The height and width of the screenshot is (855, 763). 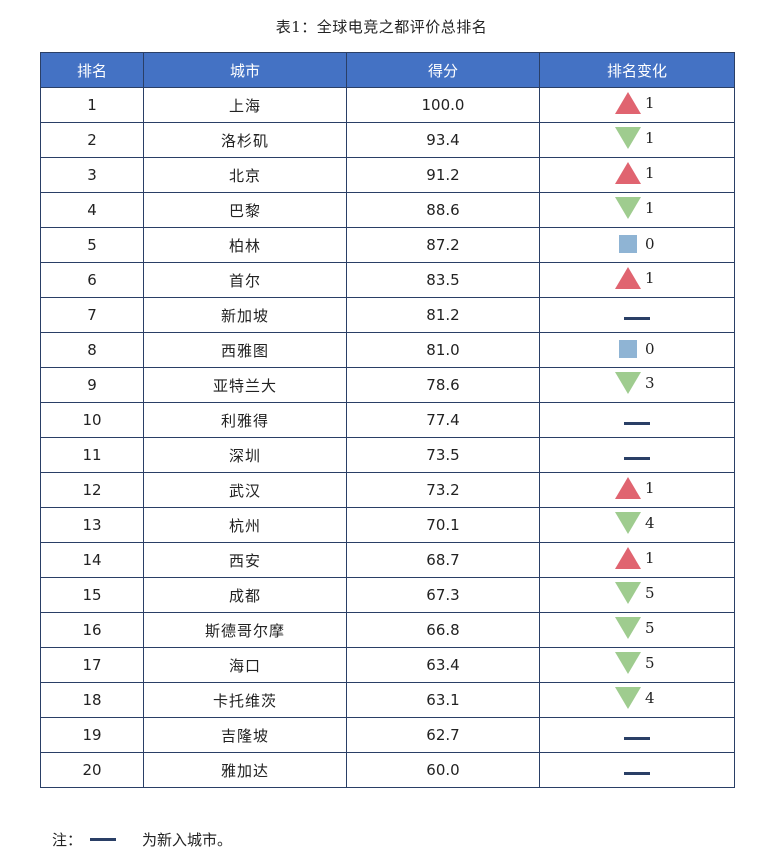 What do you see at coordinates (387, 350) in the screenshot?
I see `table-row: 8 西雅图 81.0 0` at bounding box center [387, 350].